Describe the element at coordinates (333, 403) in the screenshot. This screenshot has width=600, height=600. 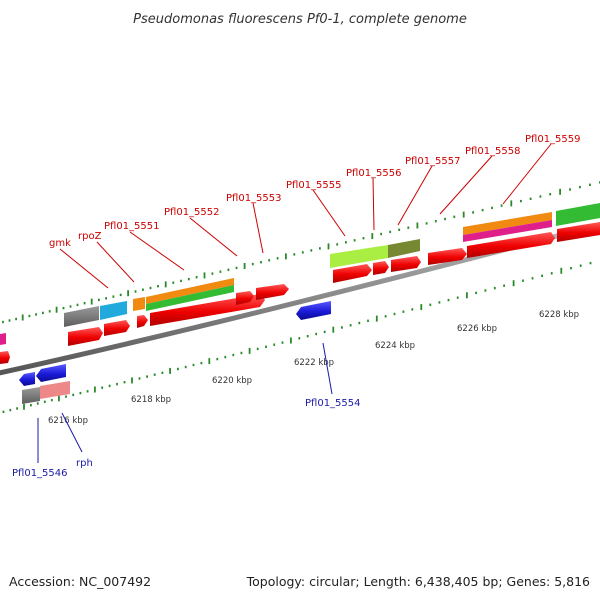
I see `gene-label: Pfl01_5554` at that location.